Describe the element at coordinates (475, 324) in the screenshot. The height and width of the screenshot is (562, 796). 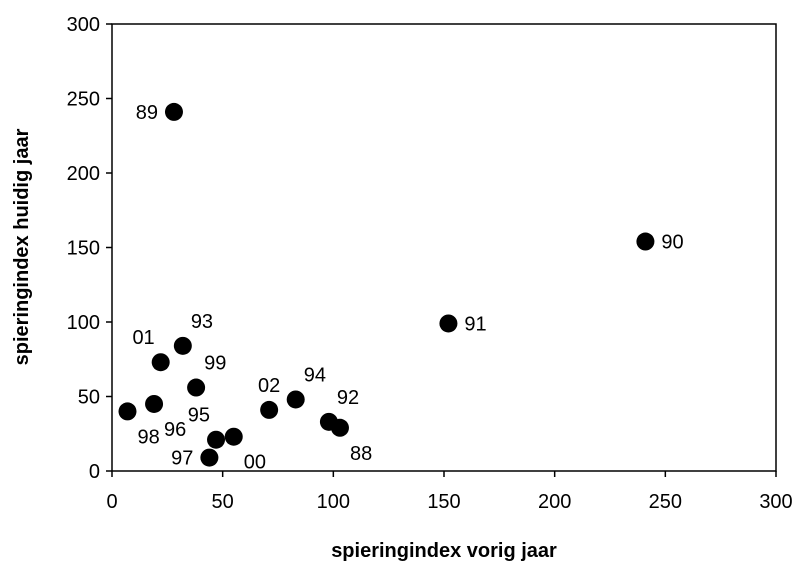
I see `point-label-91: 91` at that location.